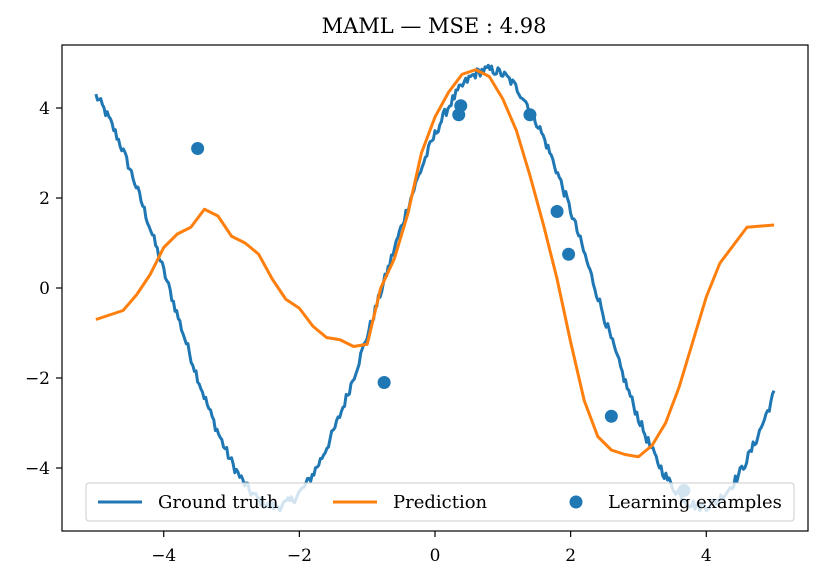 Image resolution: width=831 pixels, height=585 pixels. Describe the element at coordinates (706, 556) in the screenshot. I see `x-tick-label: 4` at that location.